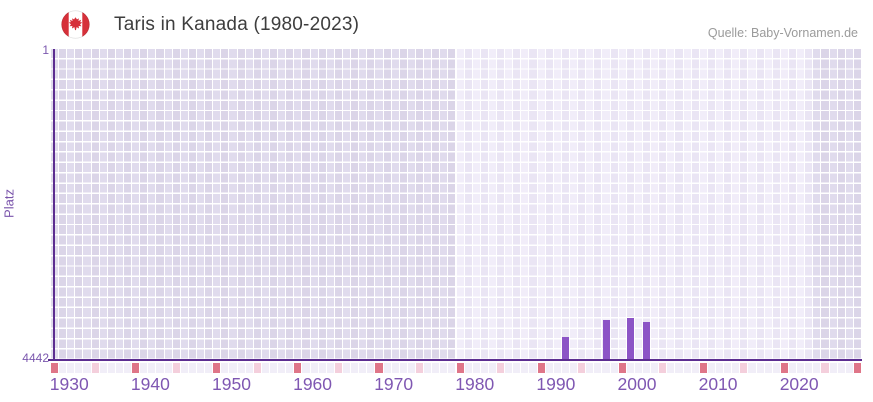 The image size is (873, 402). I want to click on rank-bar-2001, so click(647, 341).